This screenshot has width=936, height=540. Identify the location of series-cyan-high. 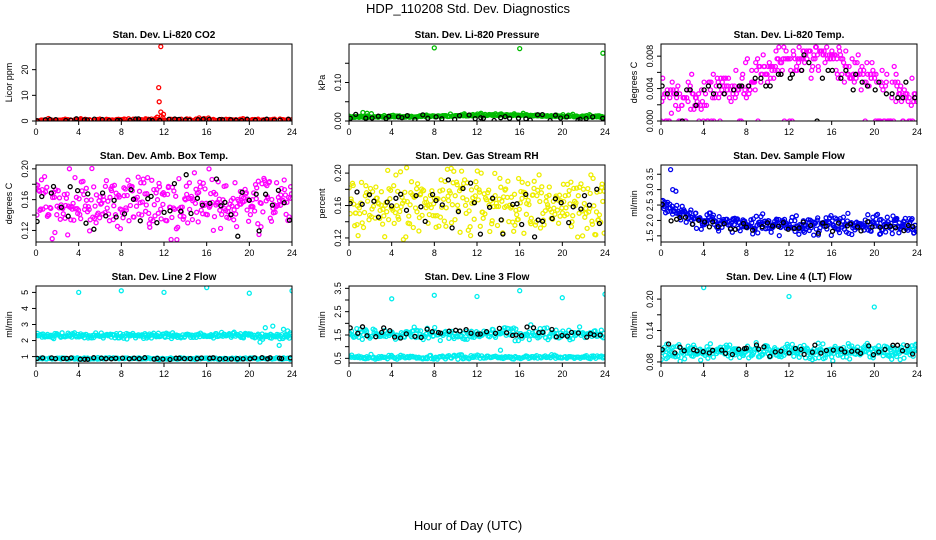
(477, 320).